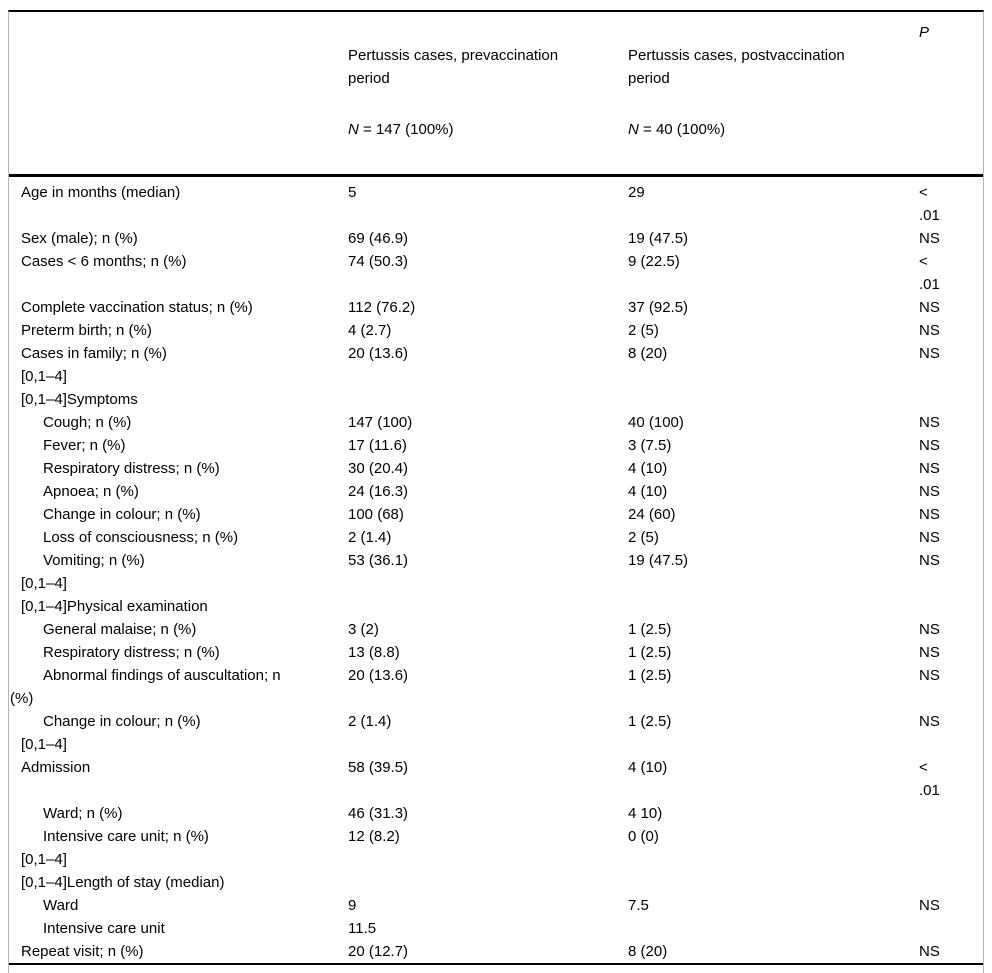 This screenshot has width=992, height=973. What do you see at coordinates (172, 94) in the screenshot?
I see `header-empty-cell` at bounding box center [172, 94].